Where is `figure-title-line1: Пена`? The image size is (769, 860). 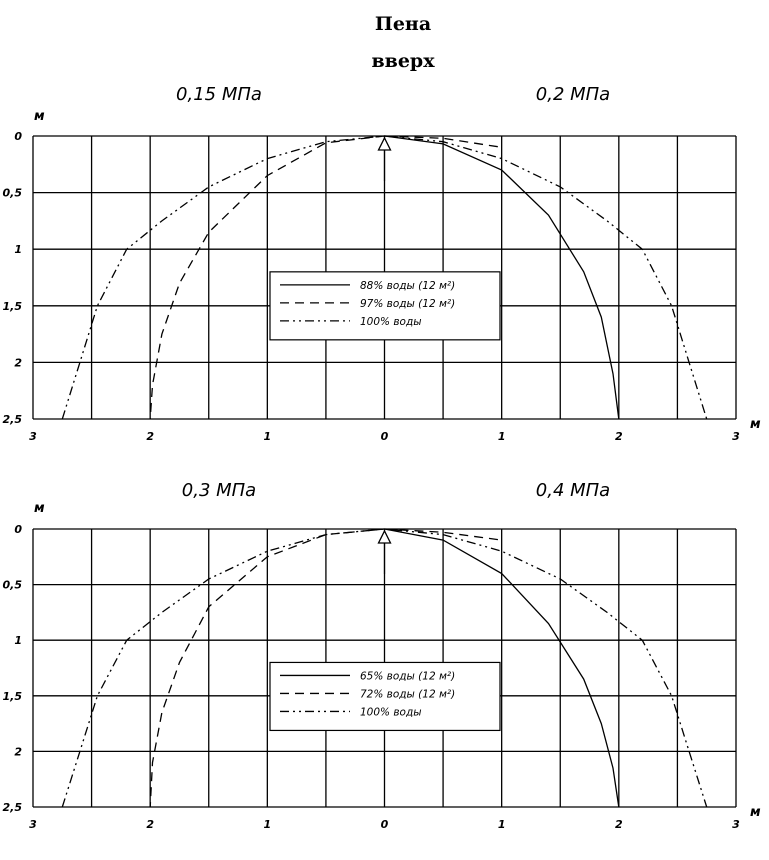
figure-title-line1: Пена is located at coordinates (403, 24).